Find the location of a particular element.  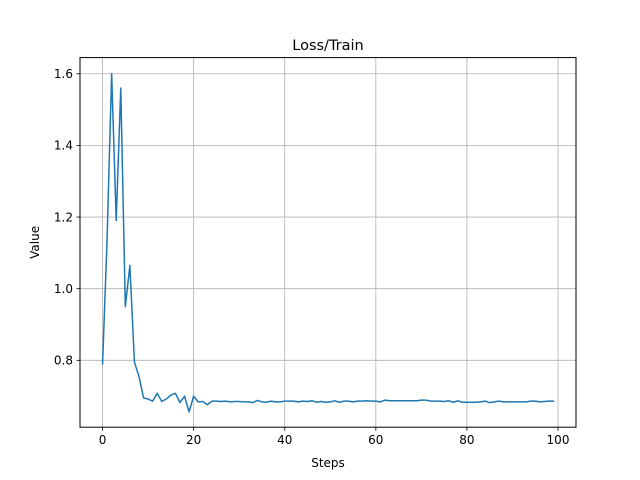

y-tick-label: 1.2 is located at coordinates (63, 217).